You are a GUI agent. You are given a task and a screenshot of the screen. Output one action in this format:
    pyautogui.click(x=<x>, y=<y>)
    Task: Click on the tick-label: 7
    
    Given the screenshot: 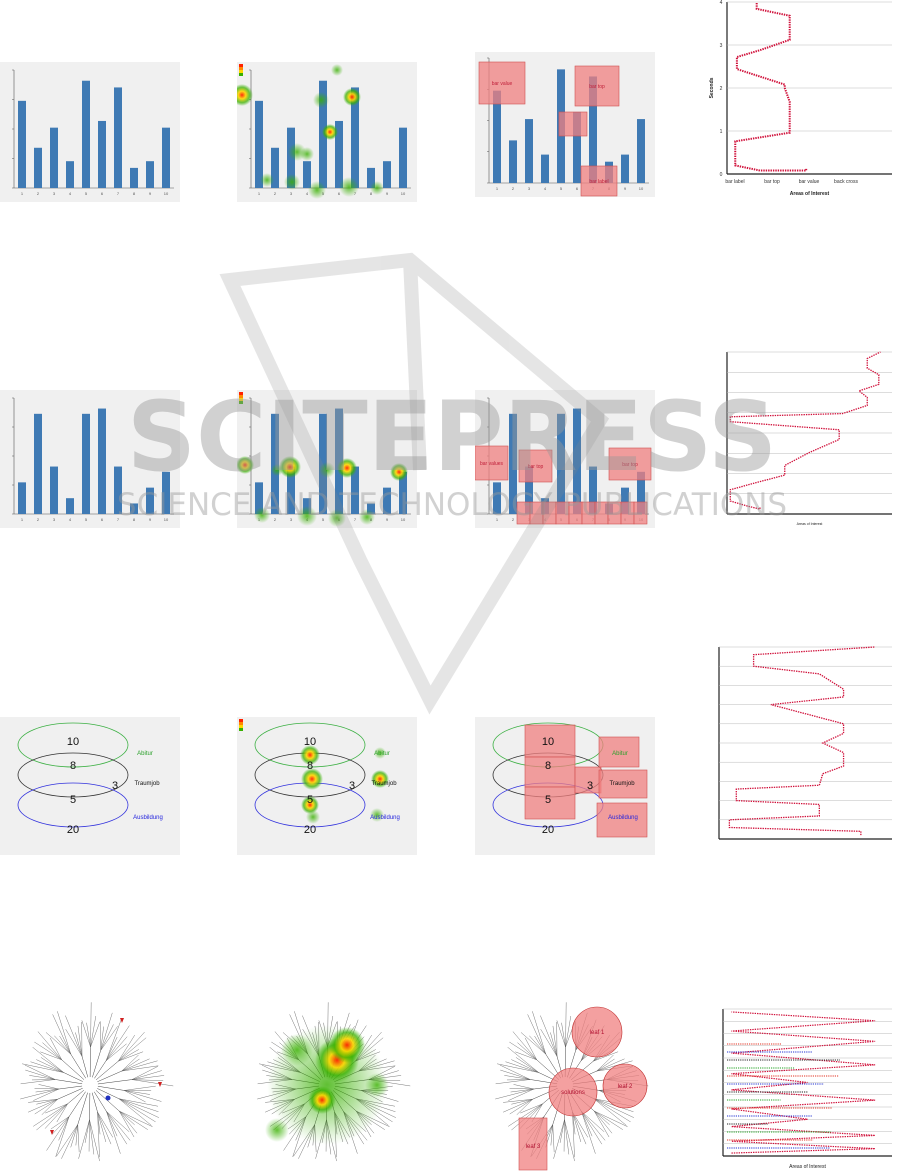 What is the action you would take?
    pyautogui.click(x=118, y=519)
    